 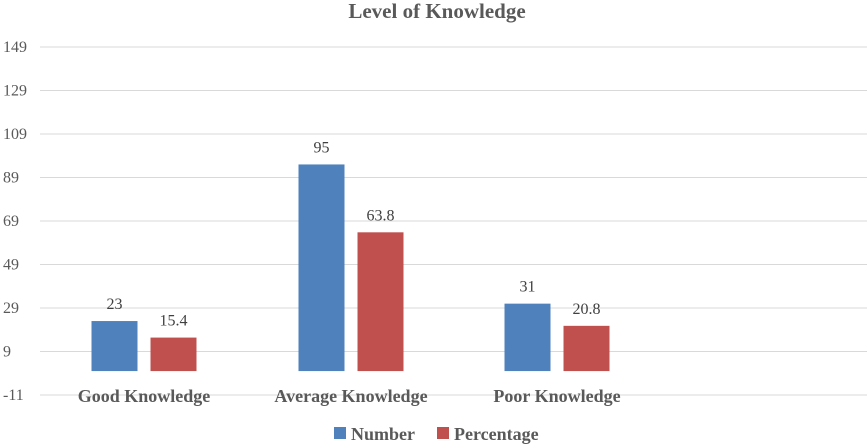 What do you see at coordinates (11, 265) in the screenshot?
I see `y-tick-label: 49` at bounding box center [11, 265].